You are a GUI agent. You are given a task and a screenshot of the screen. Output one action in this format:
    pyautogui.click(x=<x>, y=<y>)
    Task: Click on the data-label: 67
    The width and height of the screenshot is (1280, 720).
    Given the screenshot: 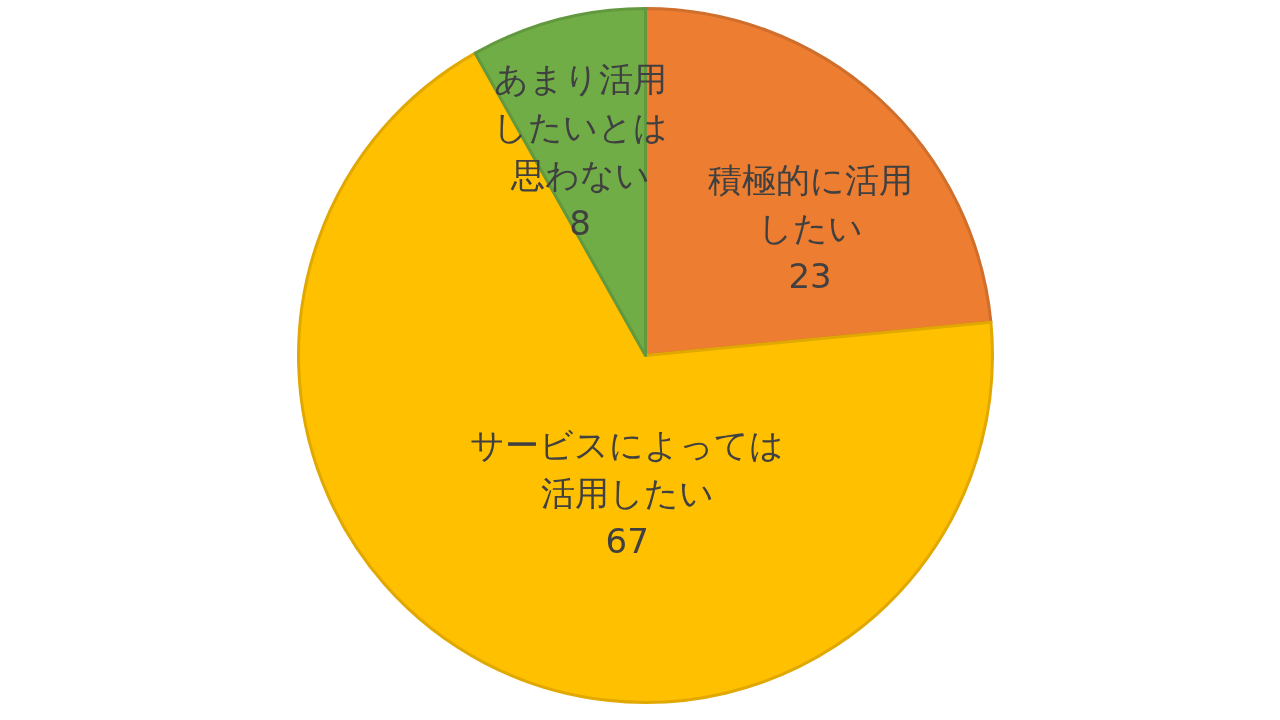 What is the action you would take?
    pyautogui.click(x=627, y=541)
    